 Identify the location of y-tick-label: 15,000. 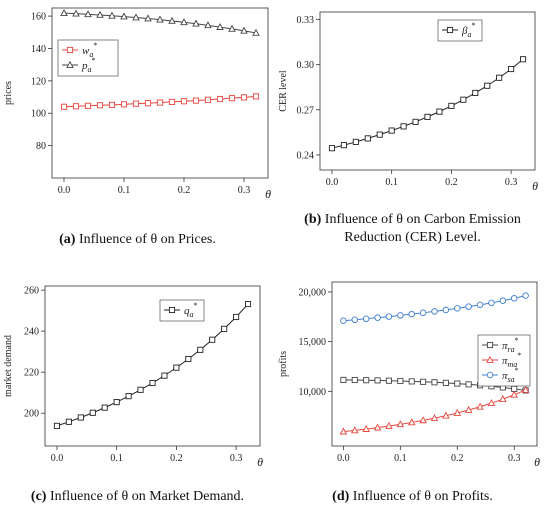
(313, 342).